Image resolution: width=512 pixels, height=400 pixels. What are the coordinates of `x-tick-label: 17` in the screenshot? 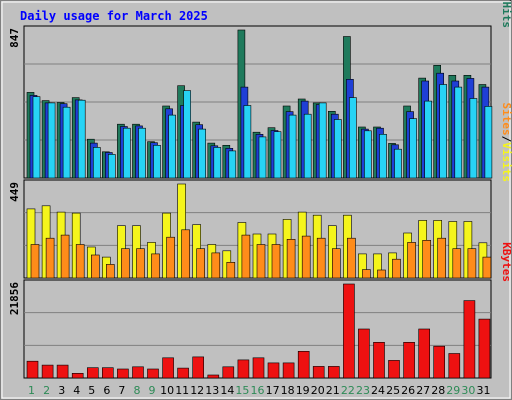 It's located at (273, 390).